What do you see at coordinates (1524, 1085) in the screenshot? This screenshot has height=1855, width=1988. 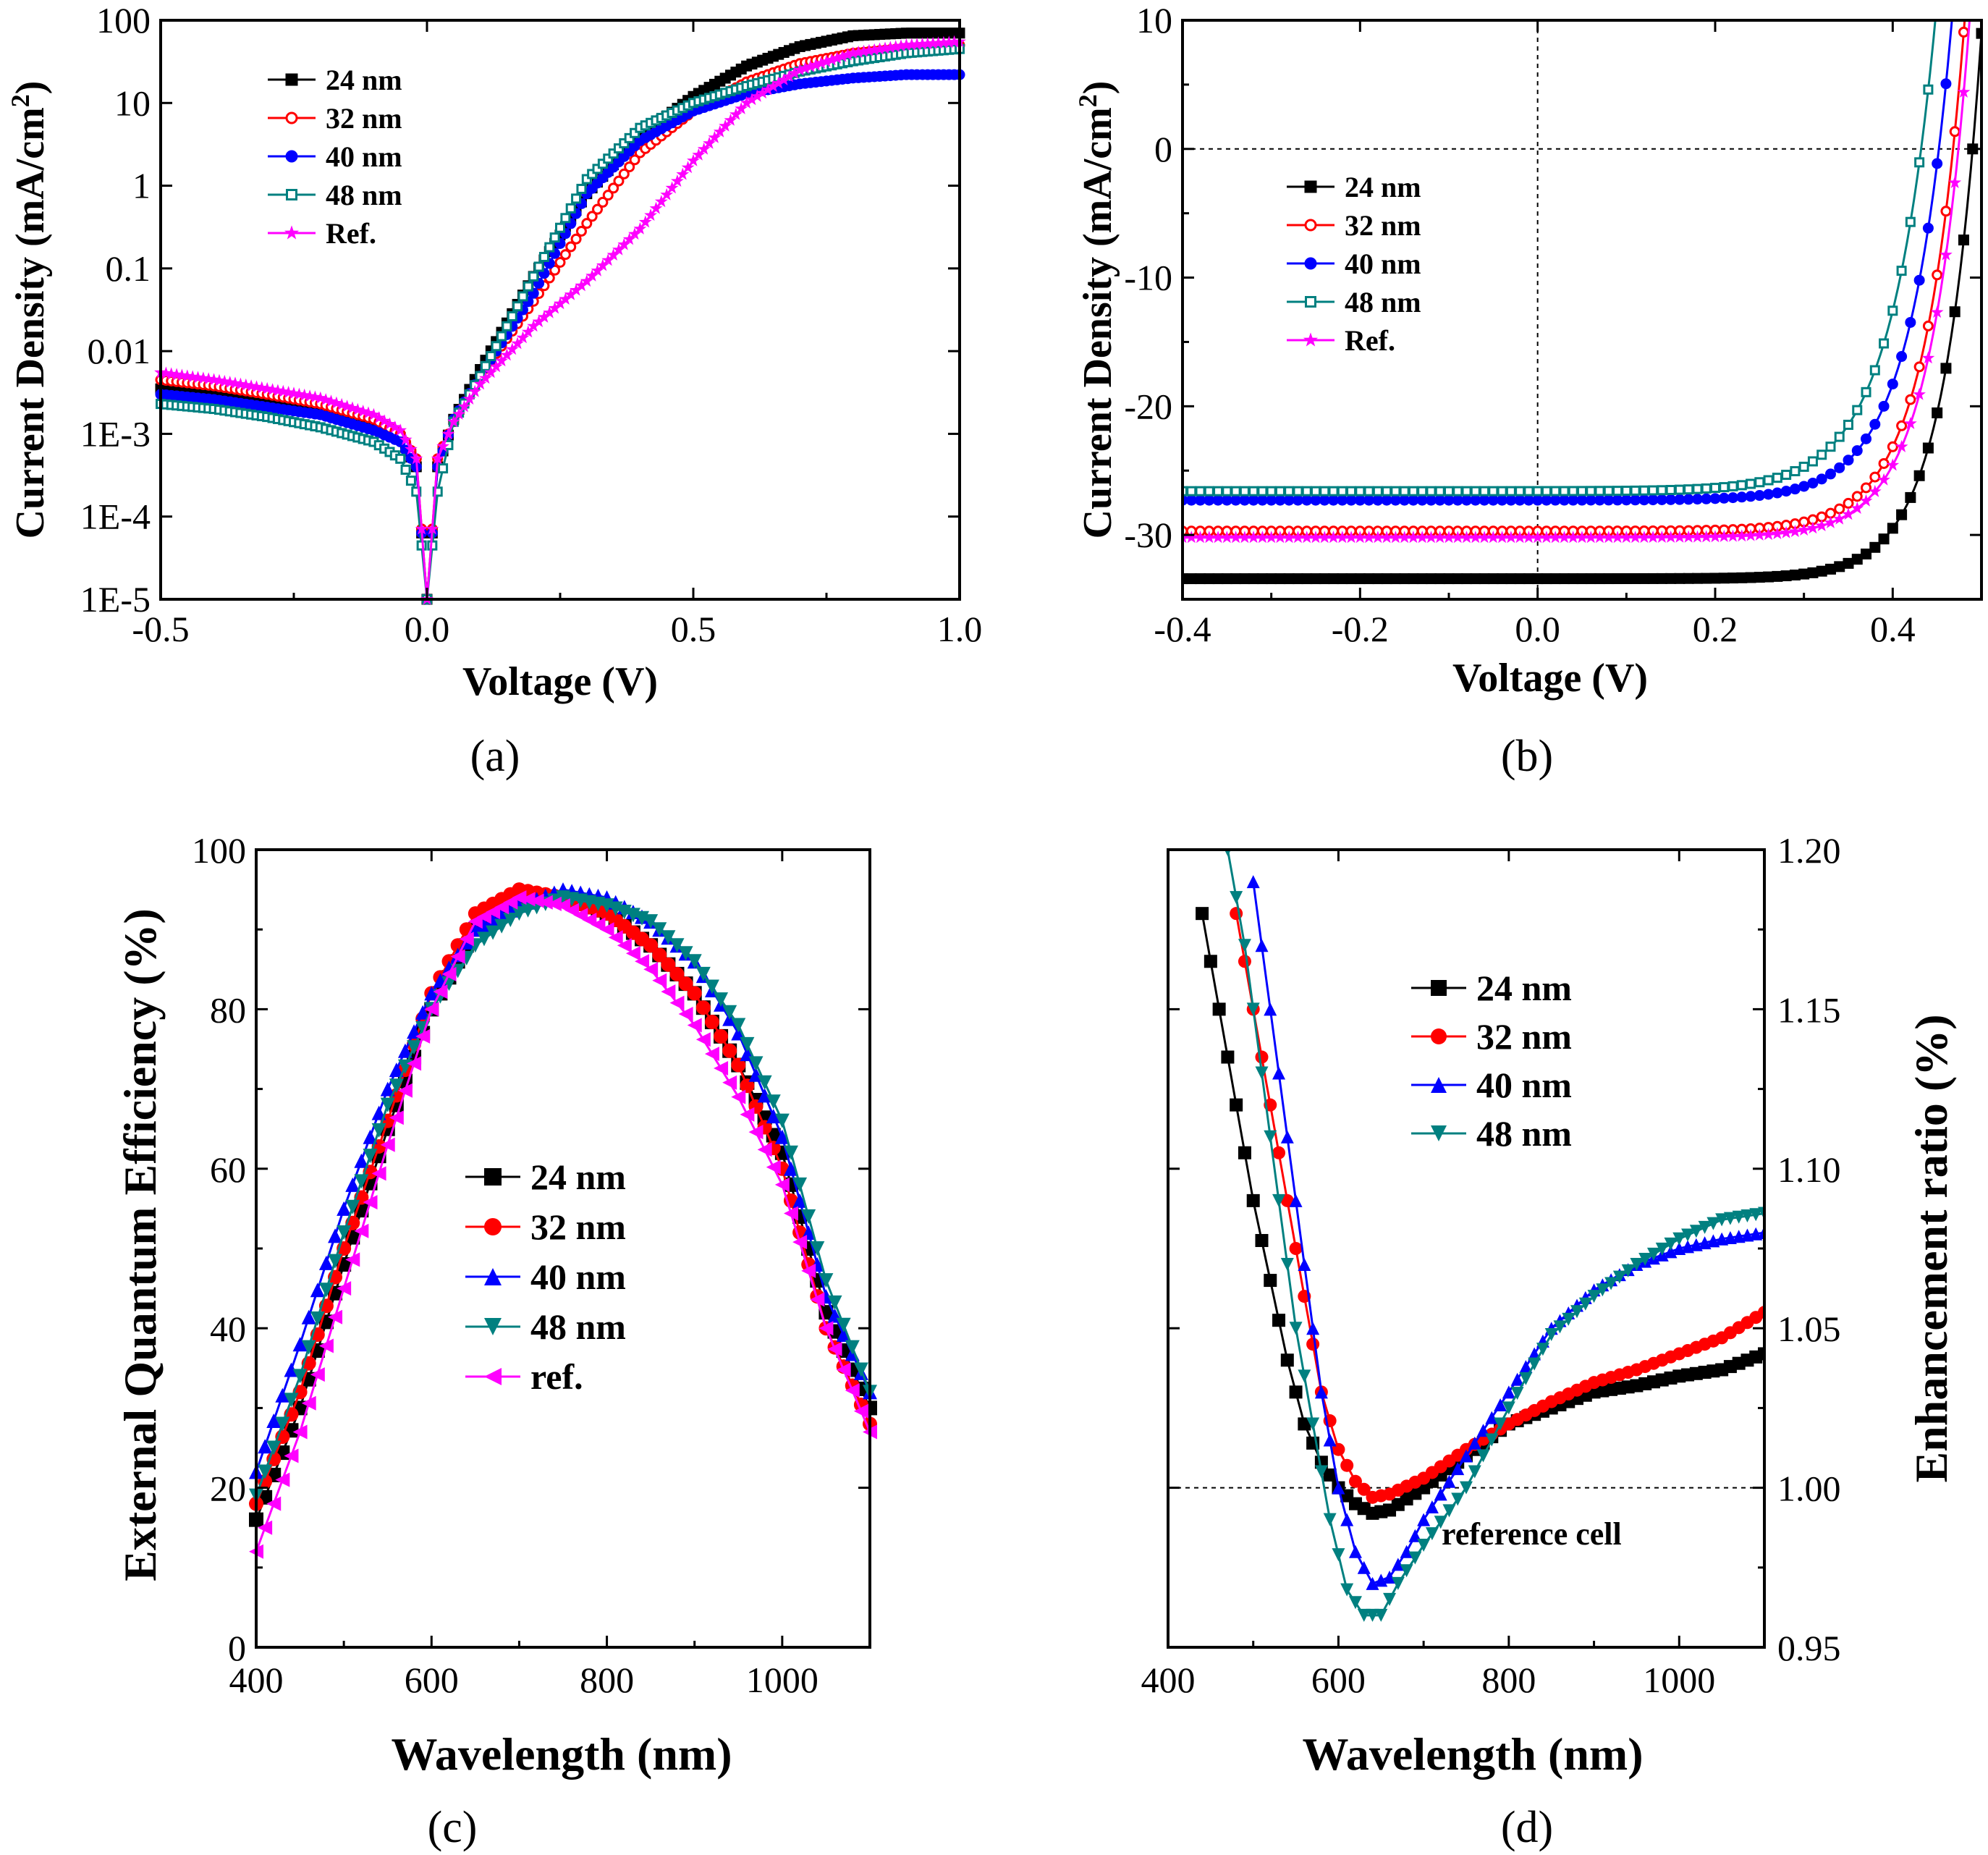 I see `legend-label: 40 nm` at bounding box center [1524, 1085].